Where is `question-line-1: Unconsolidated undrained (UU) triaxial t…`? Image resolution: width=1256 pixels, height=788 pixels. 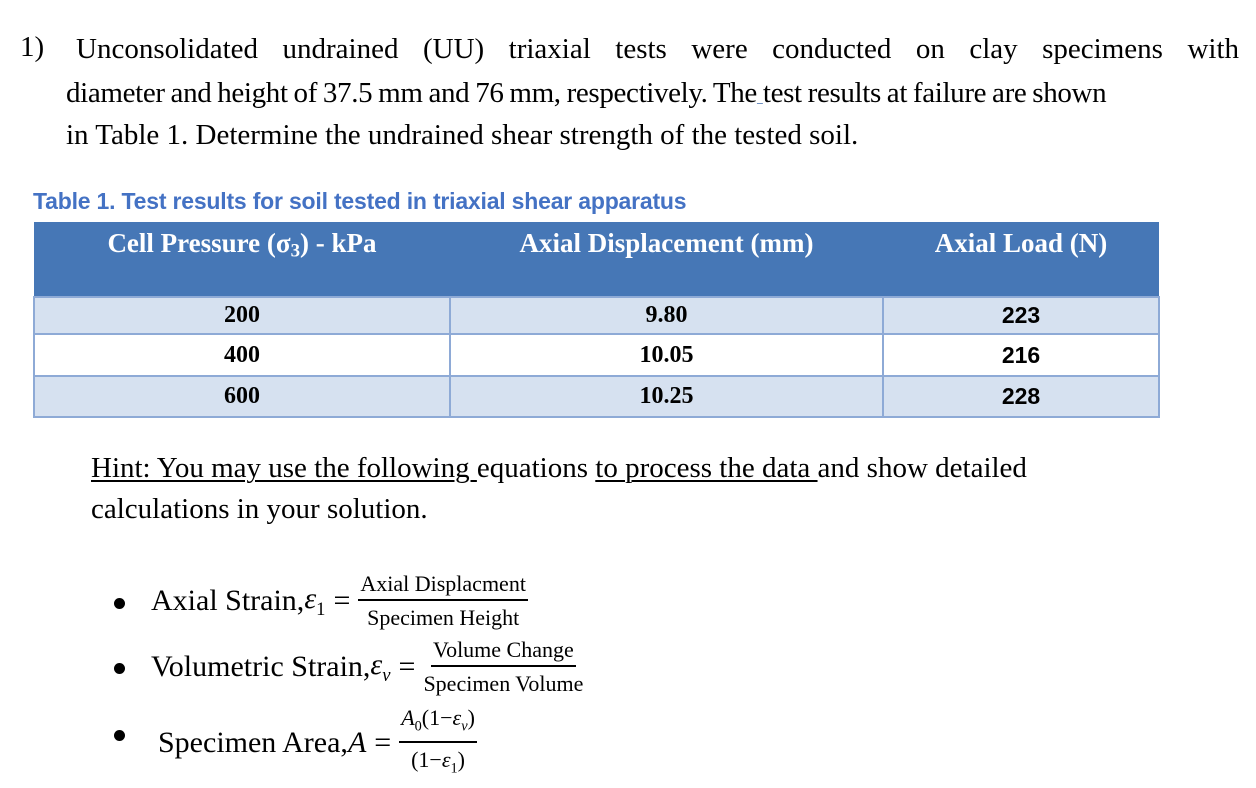
question-line-1: Unconsolidated undrained (UU) triaxial t… is located at coordinates (657, 49).